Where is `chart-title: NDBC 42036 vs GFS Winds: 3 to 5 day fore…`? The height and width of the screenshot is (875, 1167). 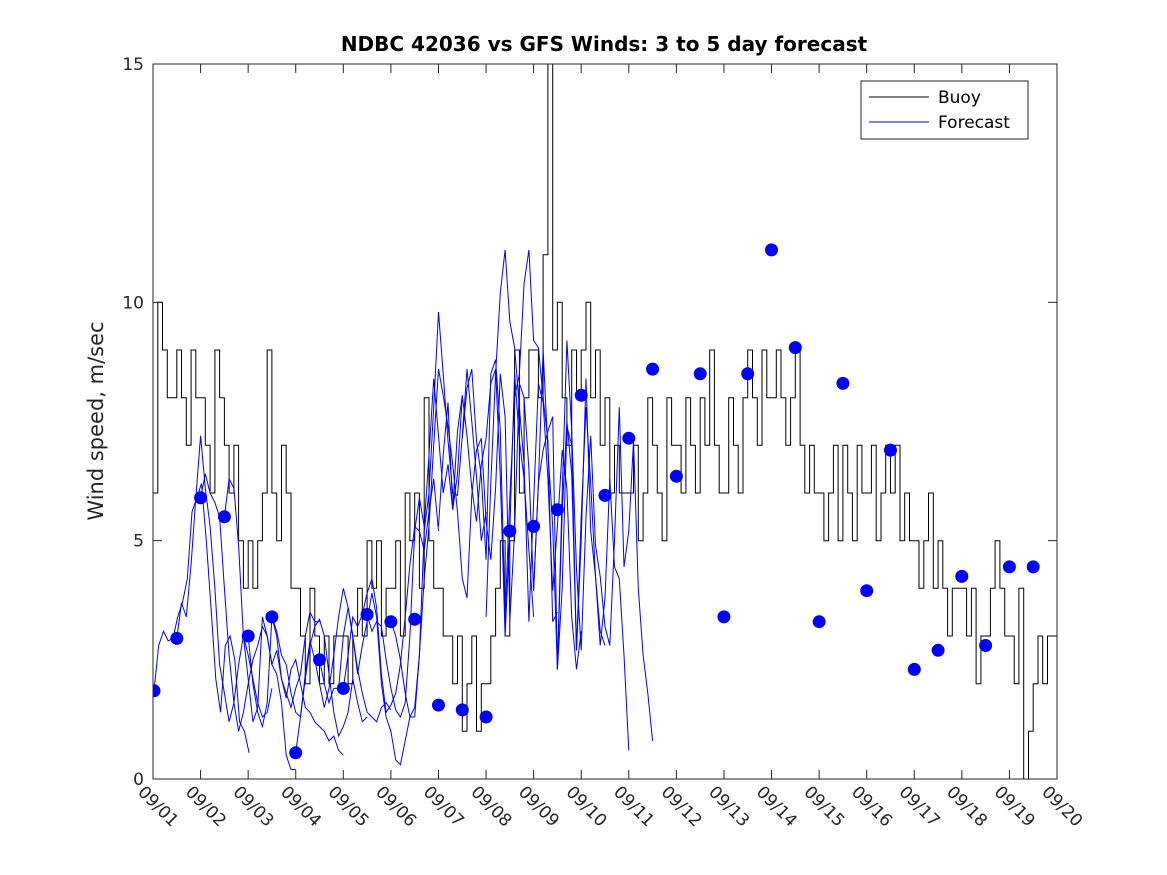 chart-title: NDBC 42036 vs GFS Winds: 3 to 5 day fore… is located at coordinates (604, 44).